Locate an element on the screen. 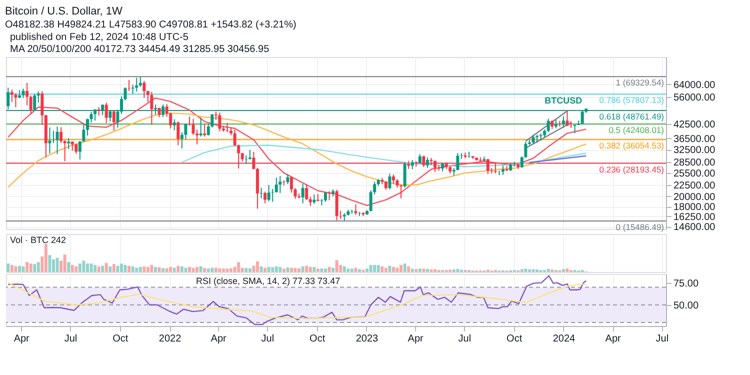 The width and height of the screenshot is (750, 375). y-tick-label: 36500.00 is located at coordinates (695, 139).